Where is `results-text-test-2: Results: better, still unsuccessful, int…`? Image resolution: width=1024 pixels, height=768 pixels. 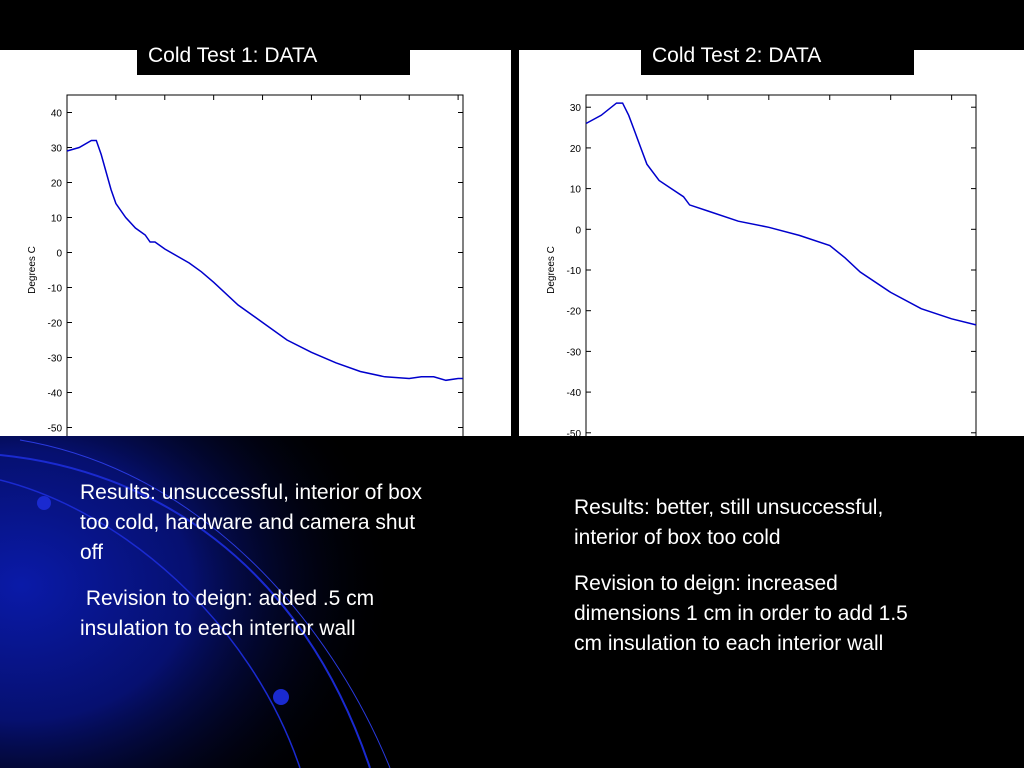 results-text-test-2: Results: better, still unsuccessful, int… is located at coordinates (729, 522).